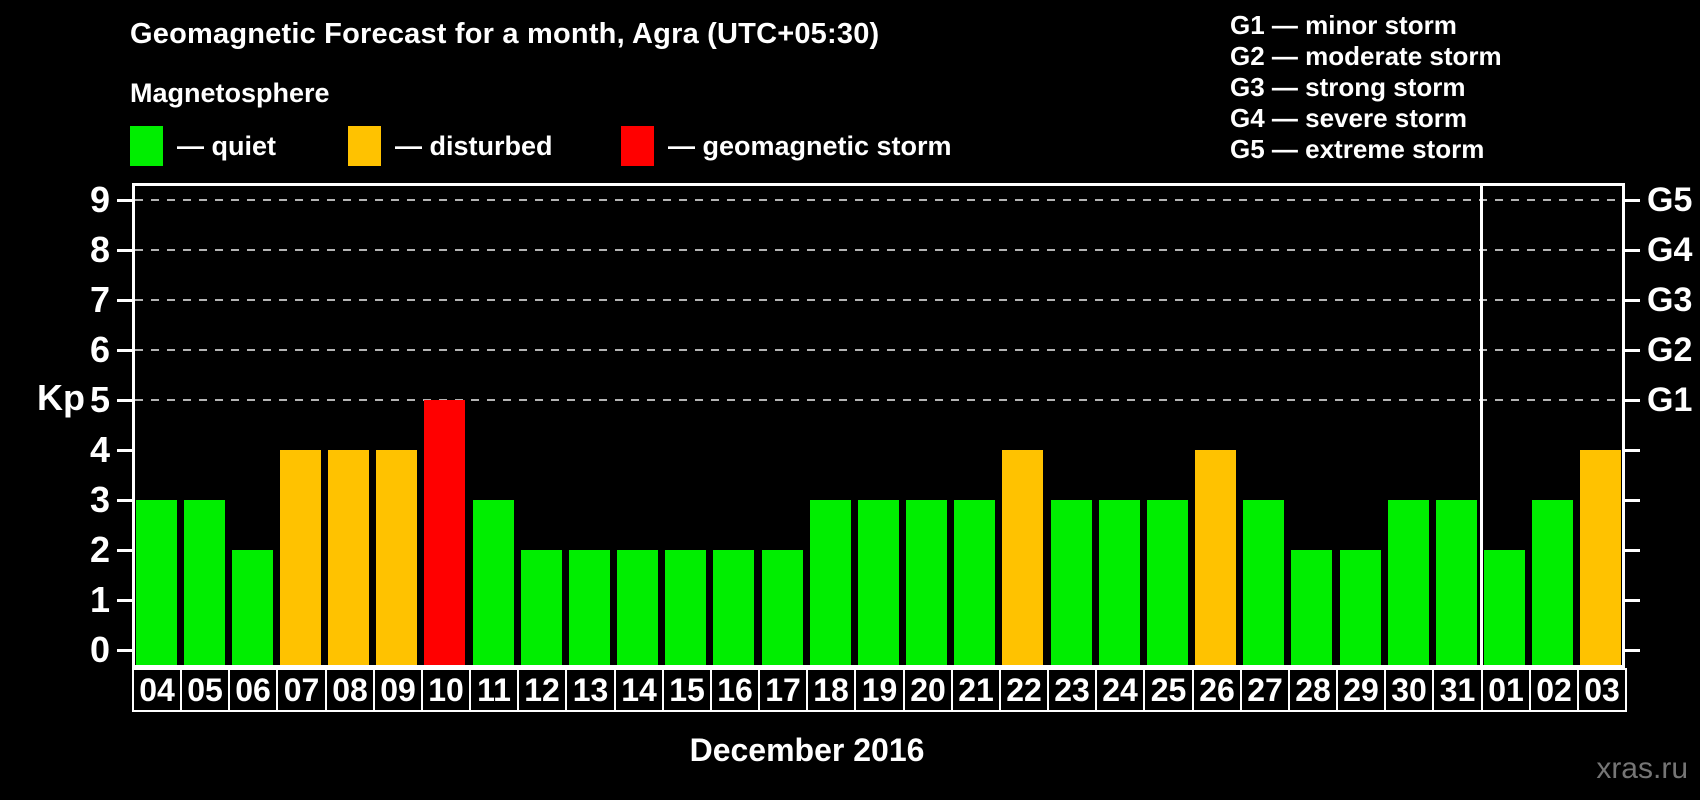 This screenshot has height=800, width=1700. I want to click on y-tick-label-1: 1, so click(99, 599).